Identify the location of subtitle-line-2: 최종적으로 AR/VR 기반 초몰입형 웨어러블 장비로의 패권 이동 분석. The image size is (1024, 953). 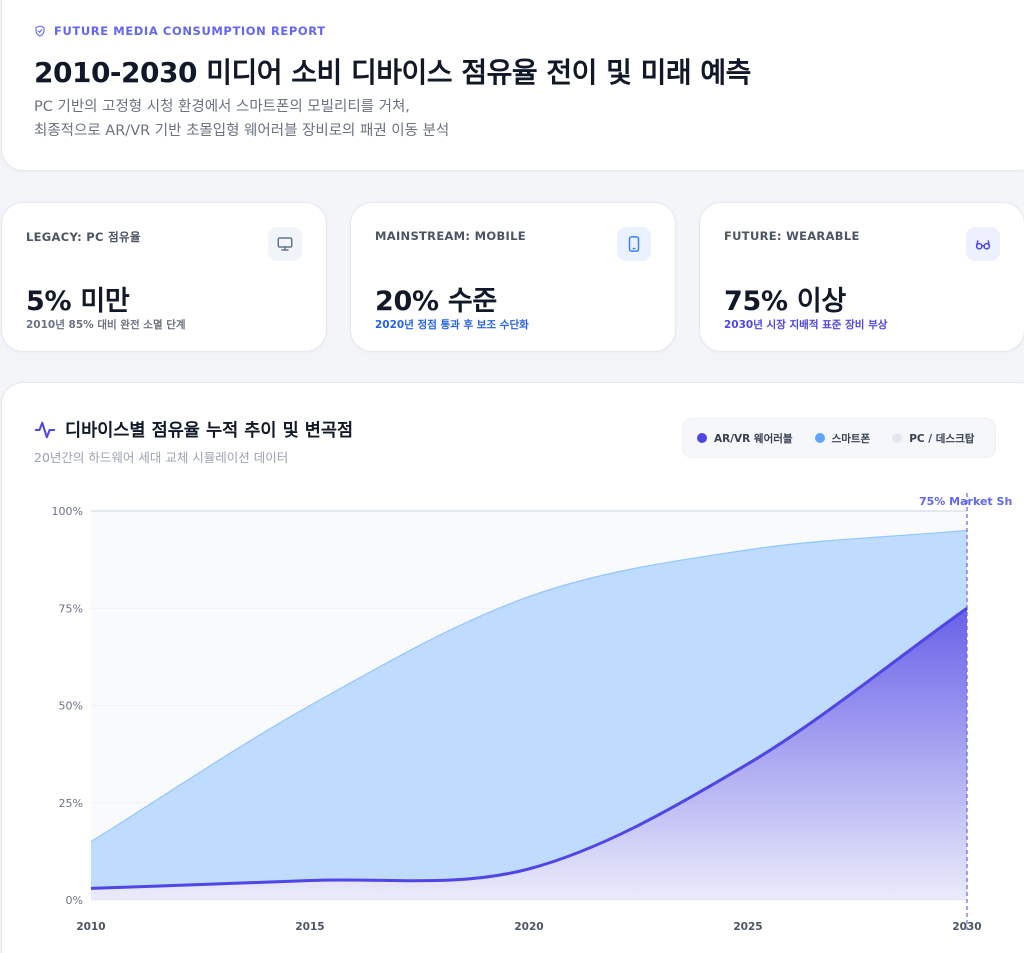
(242, 131).